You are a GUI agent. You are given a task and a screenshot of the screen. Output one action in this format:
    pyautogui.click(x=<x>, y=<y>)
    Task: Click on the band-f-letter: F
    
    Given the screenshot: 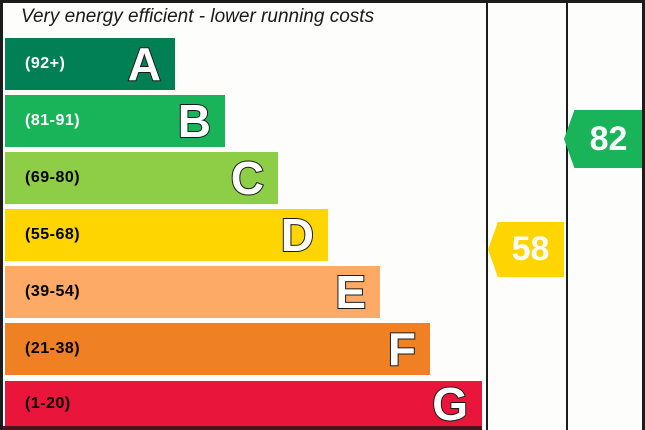 What is the action you would take?
    pyautogui.click(x=402, y=349)
    